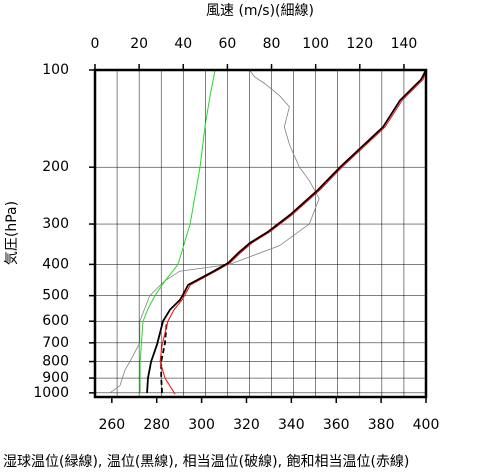 This screenshot has height=476, width=497. I want to click on y-tick-label: 800, so click(55, 362).